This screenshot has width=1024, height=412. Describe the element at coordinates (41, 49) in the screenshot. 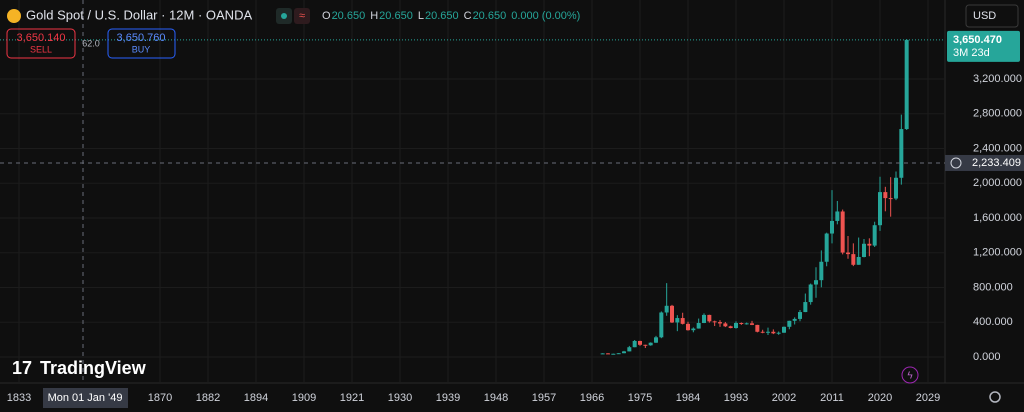

I see `sell-label: SELL` at that location.